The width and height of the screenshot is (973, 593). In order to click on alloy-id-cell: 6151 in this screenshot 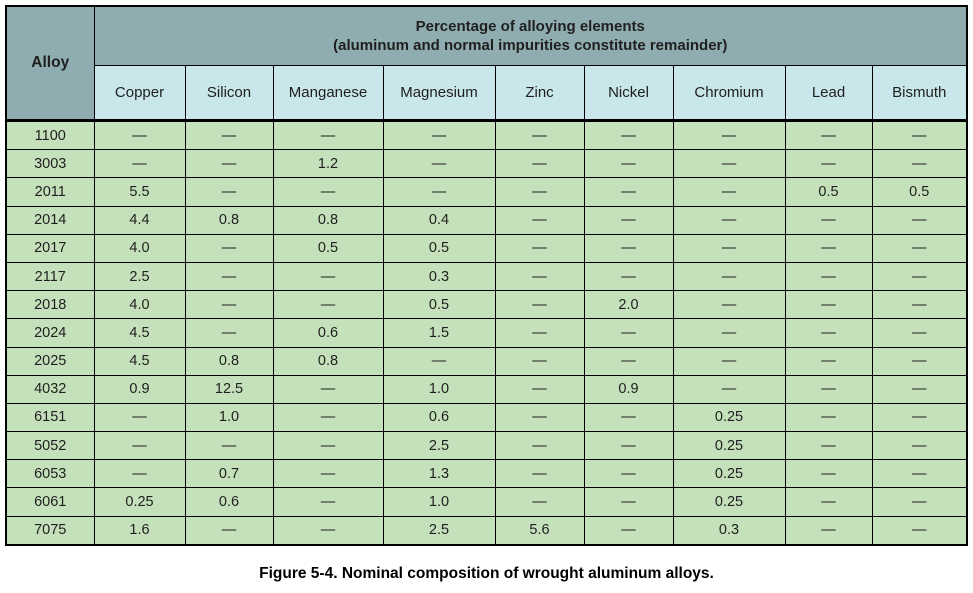, I will do `click(50, 417)`.